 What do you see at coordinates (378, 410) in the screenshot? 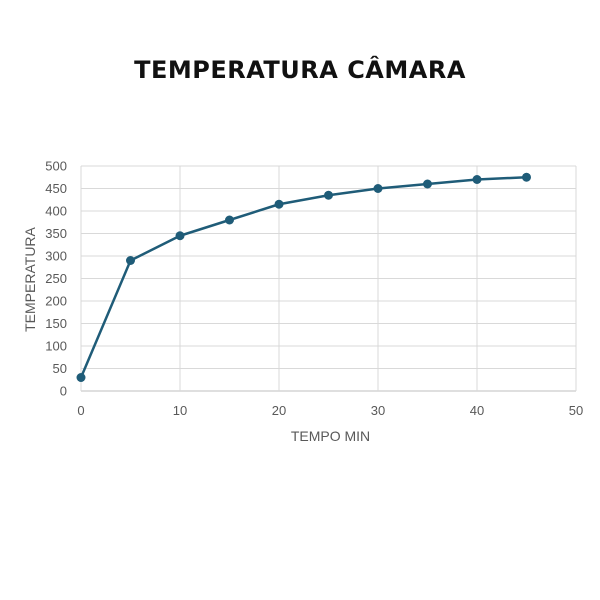
I see `x-tick-label: 30` at bounding box center [378, 410].